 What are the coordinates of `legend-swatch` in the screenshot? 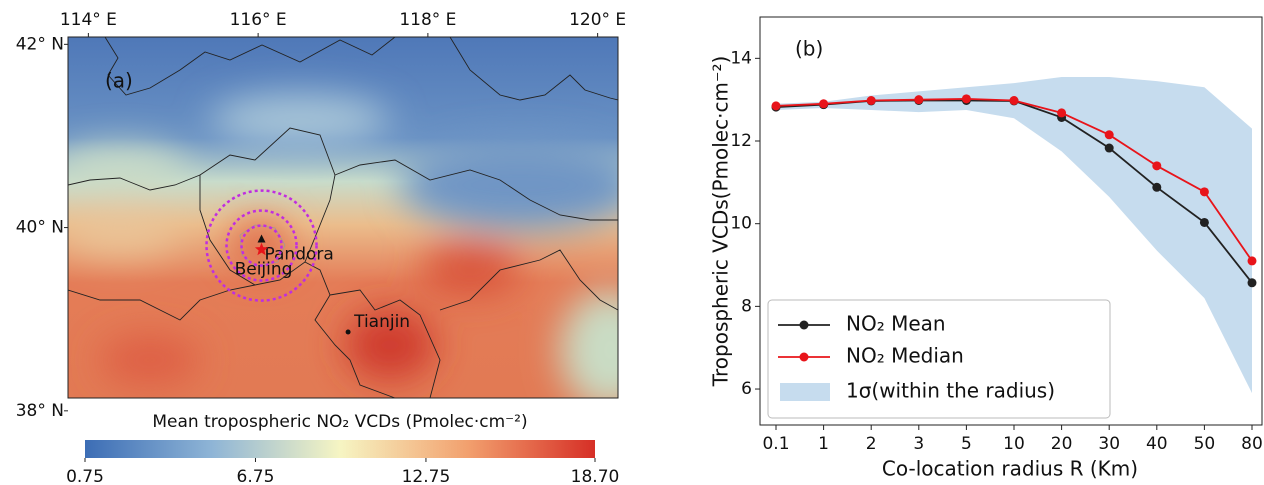 It's located at (805, 392).